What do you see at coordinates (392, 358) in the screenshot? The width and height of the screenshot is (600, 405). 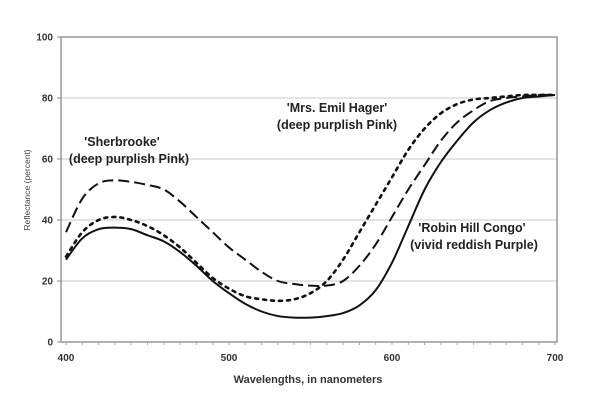 I see `x-tick-label: 600` at bounding box center [392, 358].